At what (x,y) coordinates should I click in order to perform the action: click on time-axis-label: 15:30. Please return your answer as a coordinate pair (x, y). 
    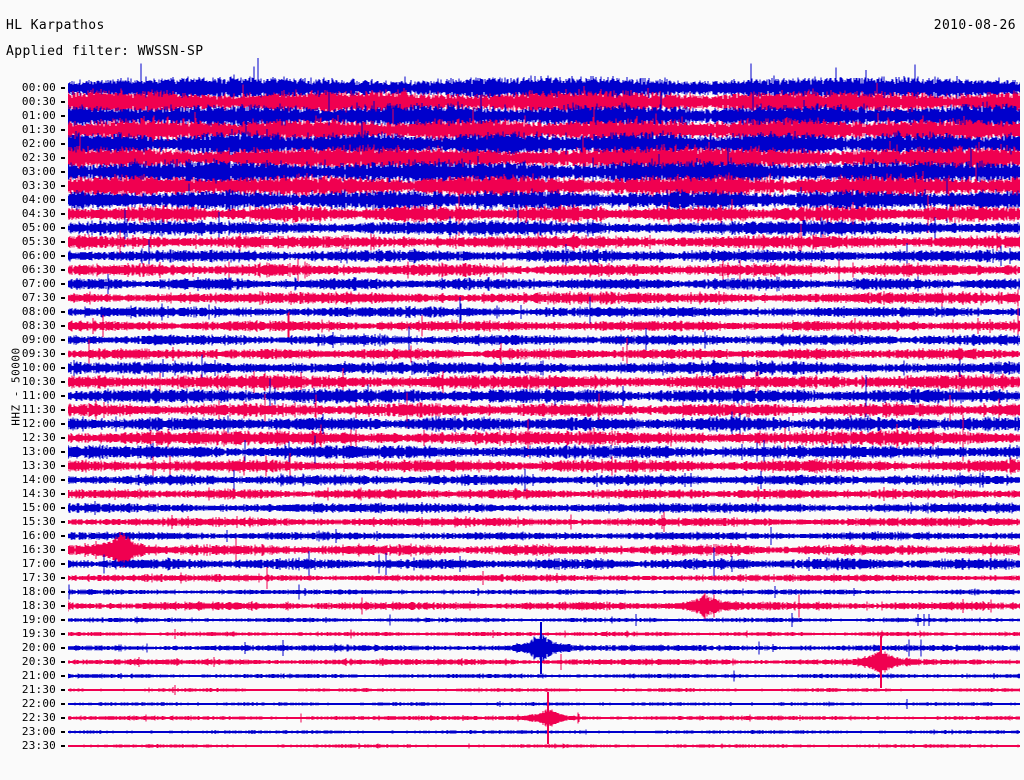
    Looking at the image, I should click on (38, 521).